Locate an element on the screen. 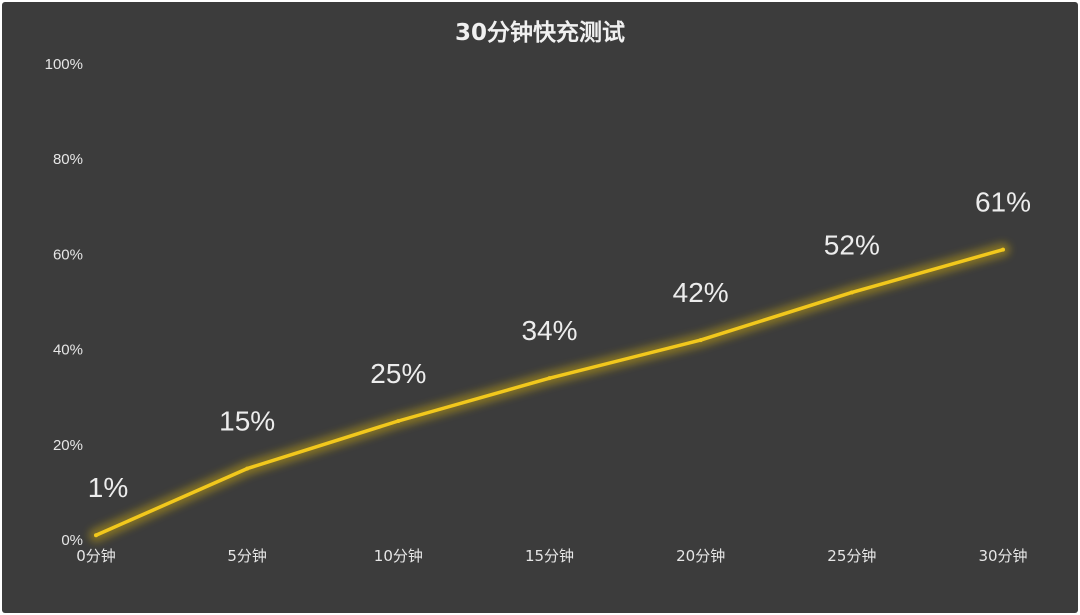  chart-title: 30分钟快充测试 is located at coordinates (540, 32).